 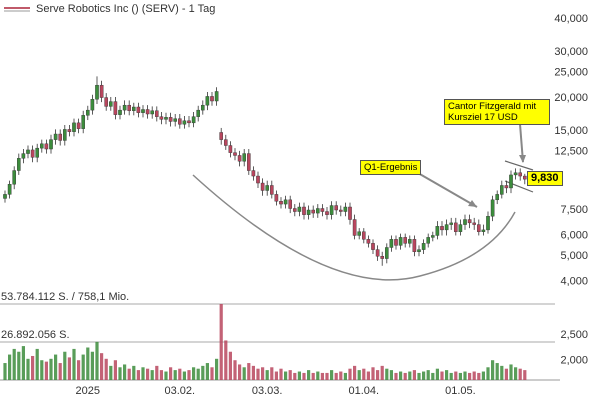 What do you see at coordinates (65, 297) in the screenshot?
I see `volume-level-label: 53.784.112 S. / 758,1 Mio.` at bounding box center [65, 297].